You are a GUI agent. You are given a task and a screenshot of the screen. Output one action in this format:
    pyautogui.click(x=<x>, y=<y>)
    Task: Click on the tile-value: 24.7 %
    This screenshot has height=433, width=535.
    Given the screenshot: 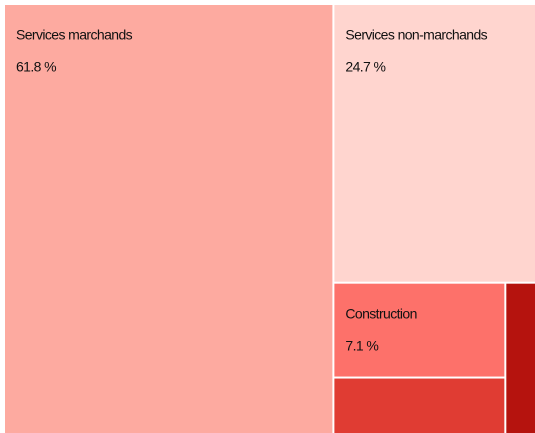 What is the action you would take?
    pyautogui.click(x=365, y=67)
    